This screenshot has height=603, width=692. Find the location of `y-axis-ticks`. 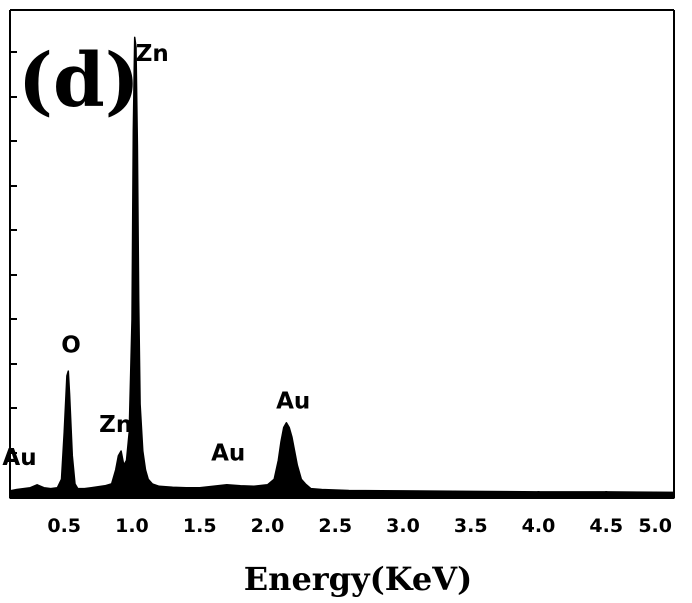

y-axis-ticks is located at coordinates (13, 252).